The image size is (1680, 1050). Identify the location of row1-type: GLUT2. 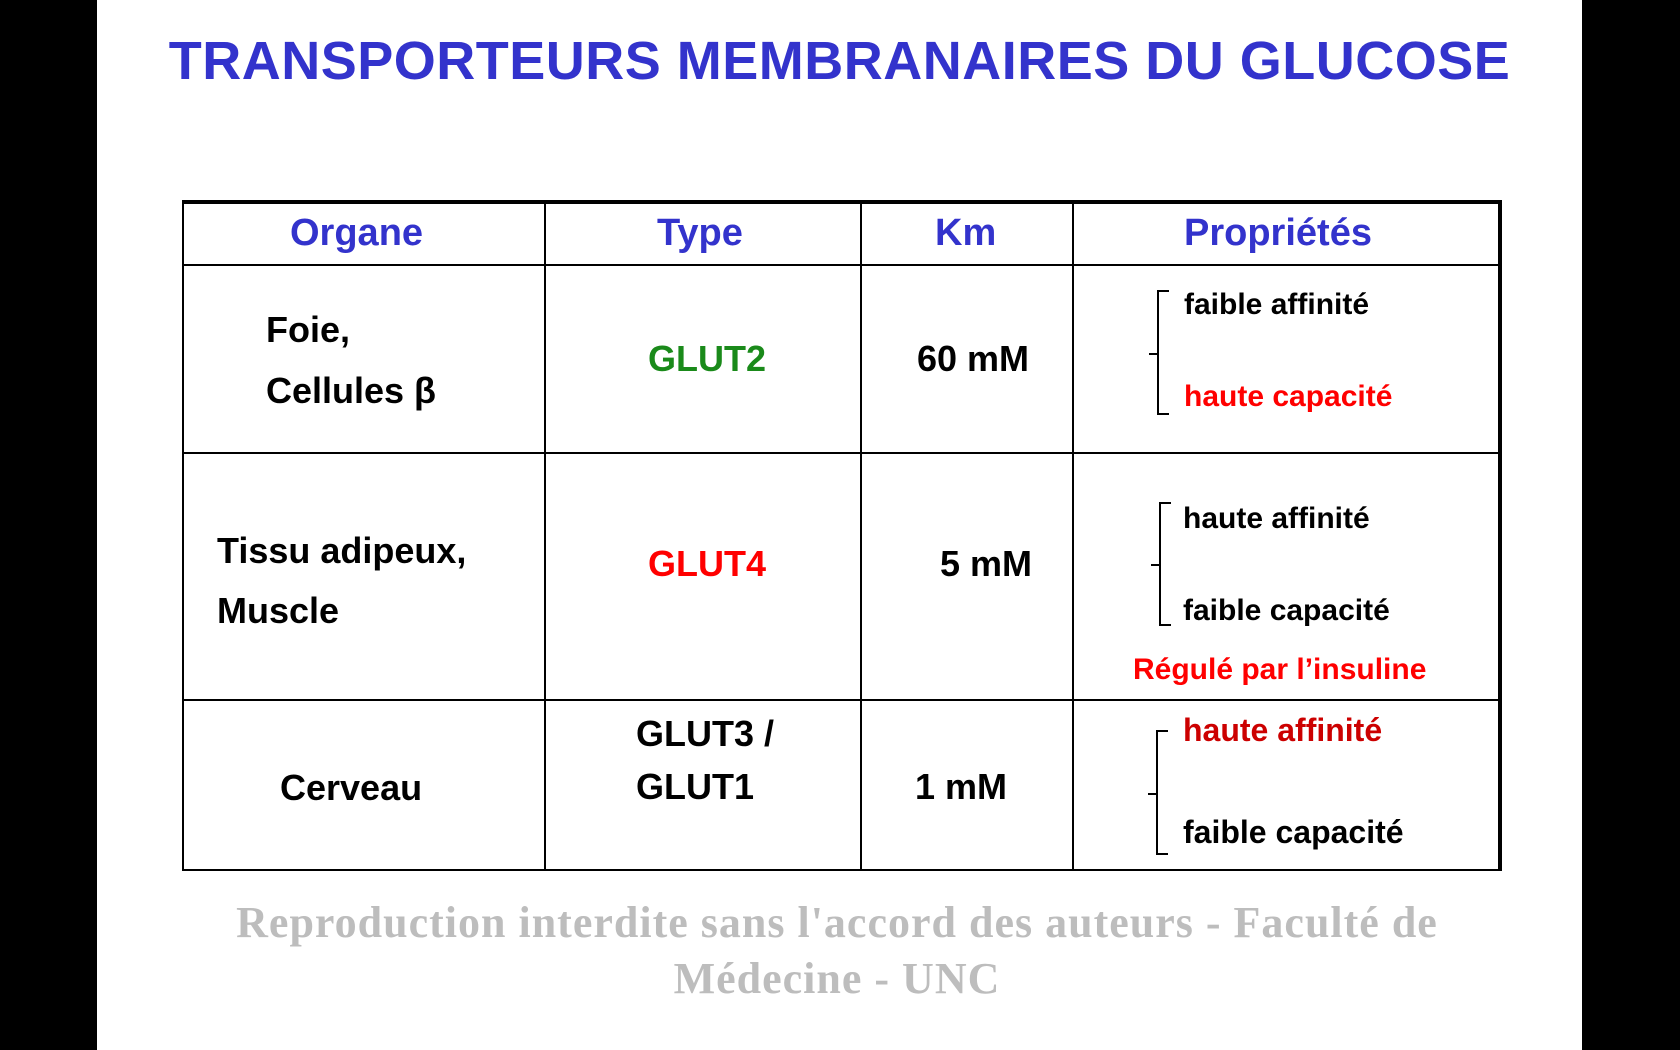
(707, 358).